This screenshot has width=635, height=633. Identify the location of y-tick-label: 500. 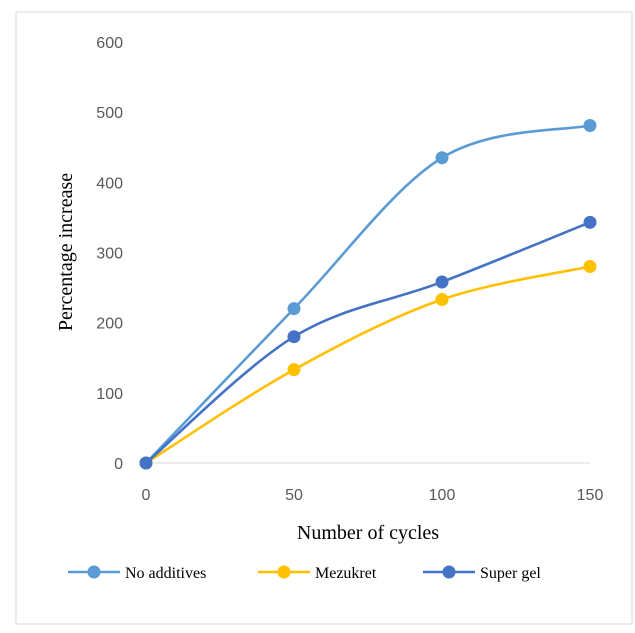
(109, 113).